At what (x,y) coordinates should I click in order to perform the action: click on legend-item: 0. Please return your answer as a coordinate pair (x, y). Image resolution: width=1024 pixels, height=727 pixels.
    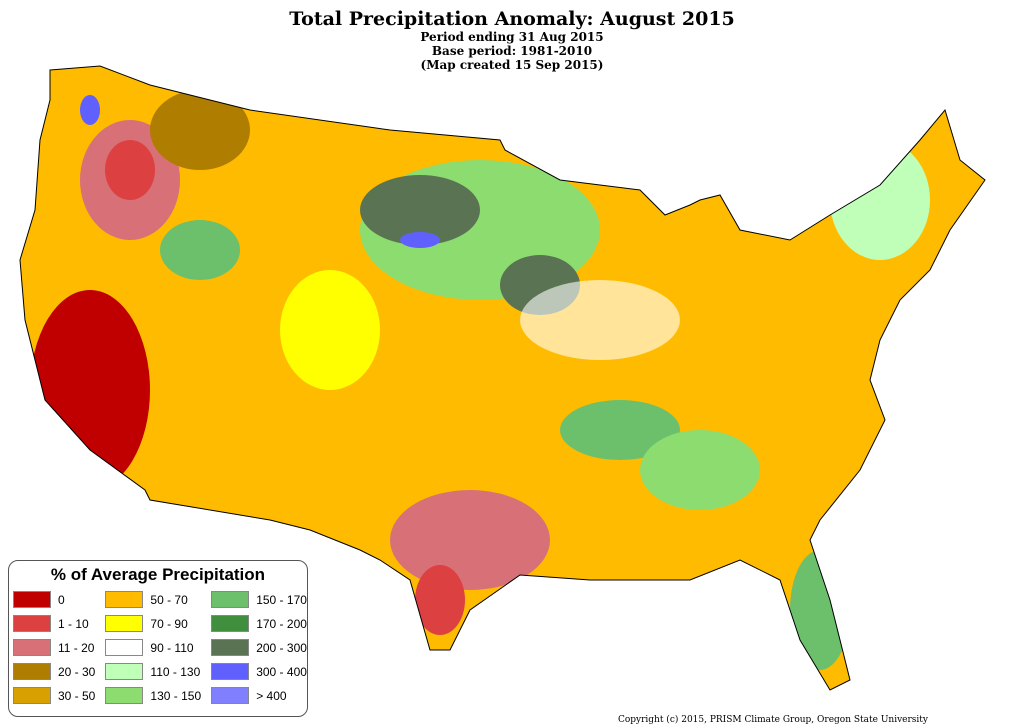
    Looking at the image, I should click on (54, 599).